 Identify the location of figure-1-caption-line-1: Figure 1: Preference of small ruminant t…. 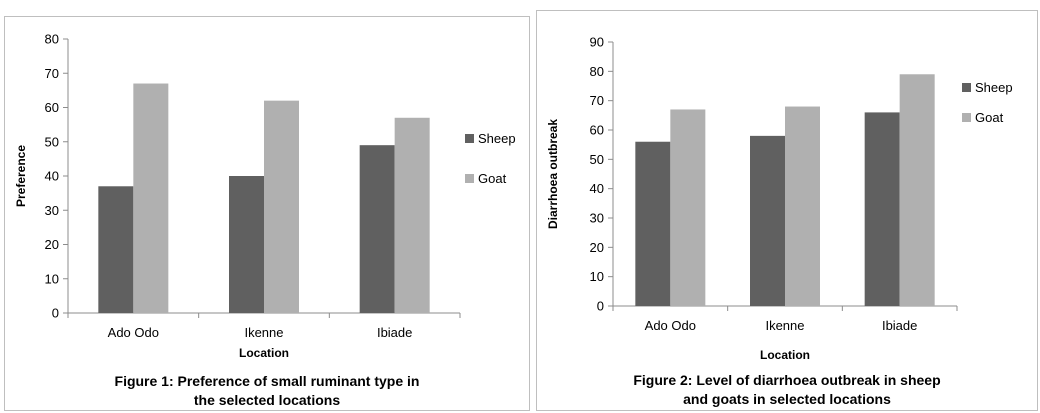
(267, 381).